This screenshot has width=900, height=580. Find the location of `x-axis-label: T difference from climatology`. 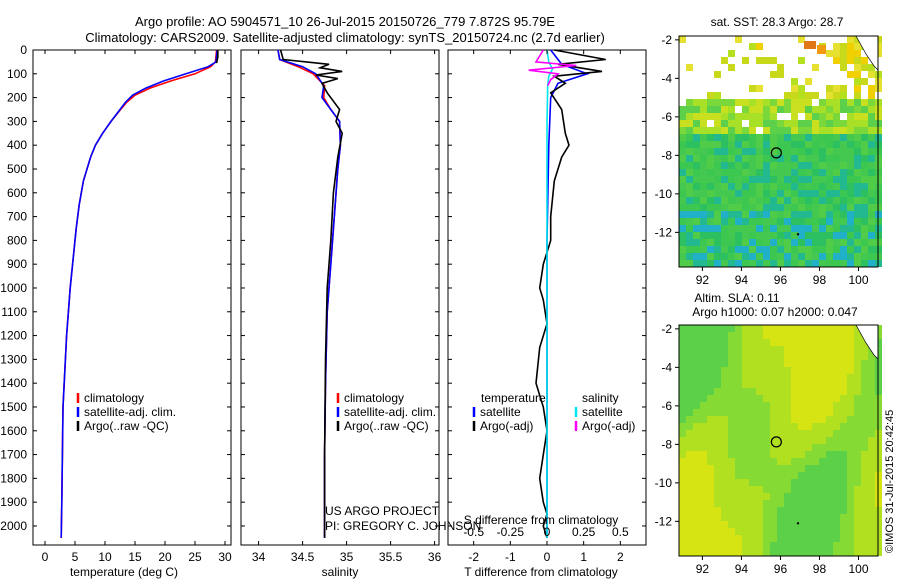

x-axis-label: T difference from climatology is located at coordinates (541, 572).